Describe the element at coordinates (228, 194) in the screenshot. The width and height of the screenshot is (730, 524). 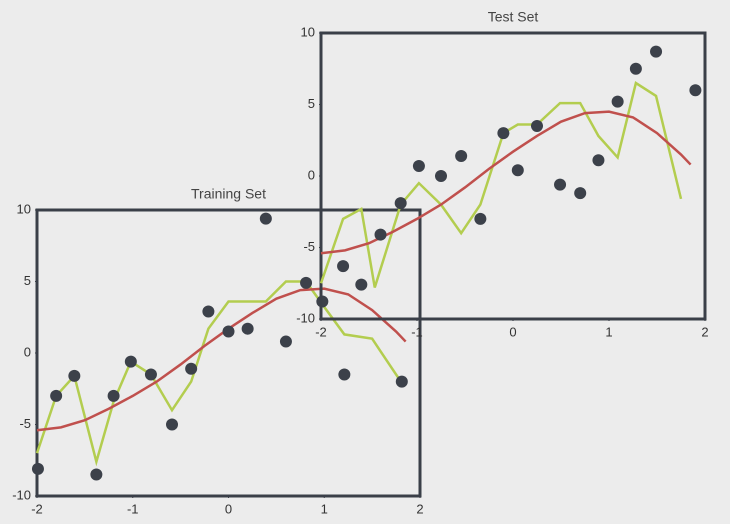
I see `chart-title: Training Set` at that location.